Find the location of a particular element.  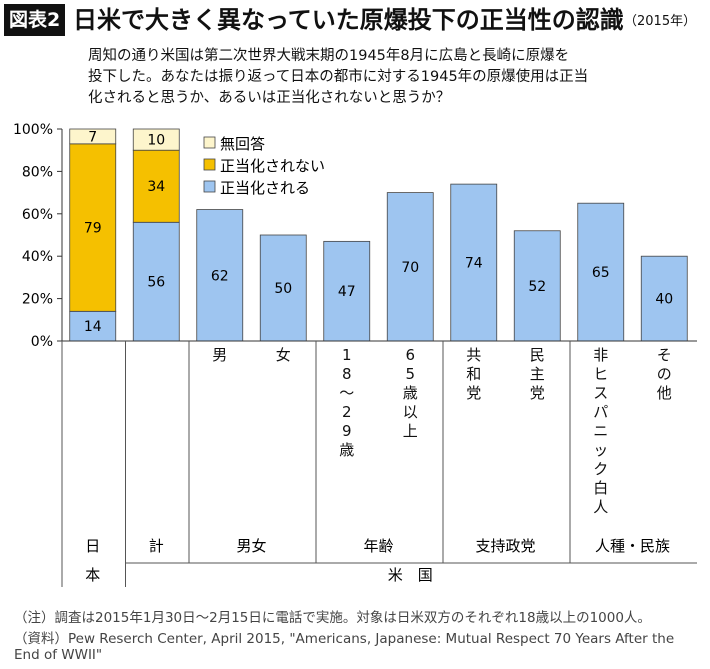

figure-badge: 図表2 is located at coordinates (35, 20).